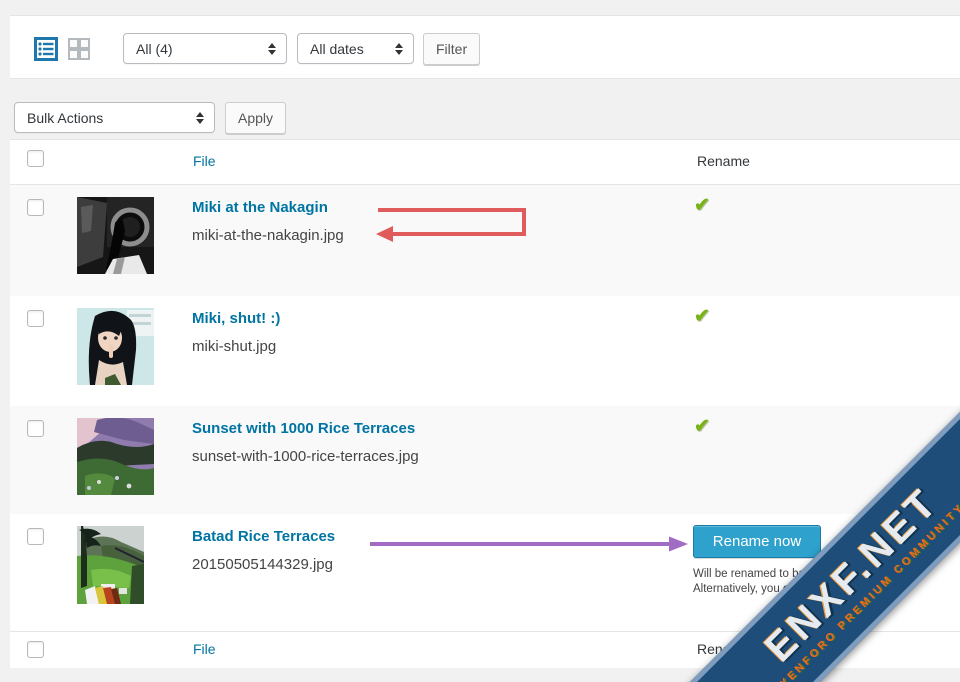  Describe the element at coordinates (154, 48) in the screenshot. I see `attachment-filter-value: All (4)` at that location.